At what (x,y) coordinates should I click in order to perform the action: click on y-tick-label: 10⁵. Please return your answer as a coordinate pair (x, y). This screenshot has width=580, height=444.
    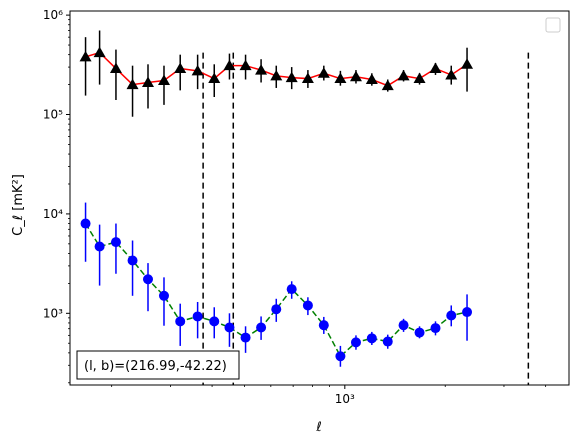
    Looking at the image, I should click on (53, 115).